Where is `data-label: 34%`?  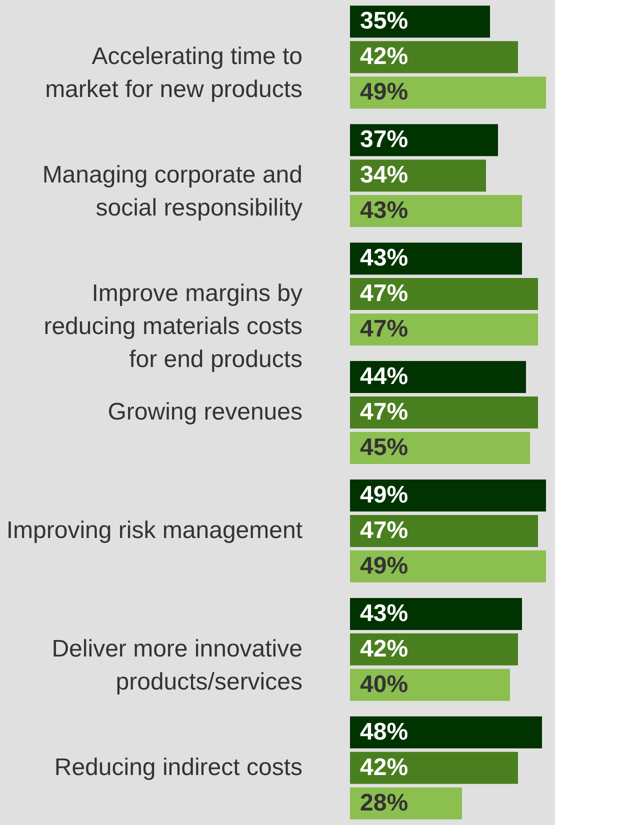
data-label: 34% is located at coordinates (384, 175).